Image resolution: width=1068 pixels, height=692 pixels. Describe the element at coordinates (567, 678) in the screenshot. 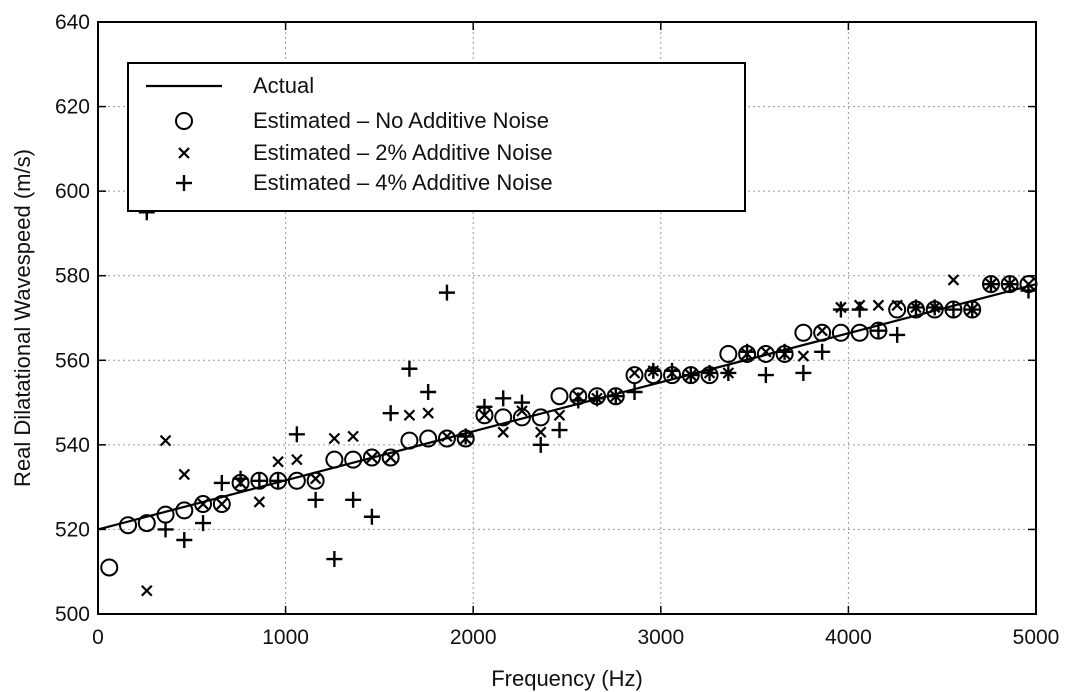

I see `x-axis-label: Frequency (Hz)` at that location.